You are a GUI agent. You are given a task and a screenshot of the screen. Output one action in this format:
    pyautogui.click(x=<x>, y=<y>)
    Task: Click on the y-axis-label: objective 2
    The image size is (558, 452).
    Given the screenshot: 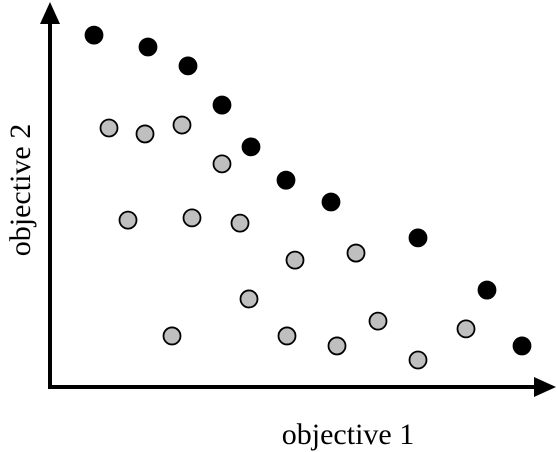 What is the action you would take?
    pyautogui.click(x=20, y=190)
    